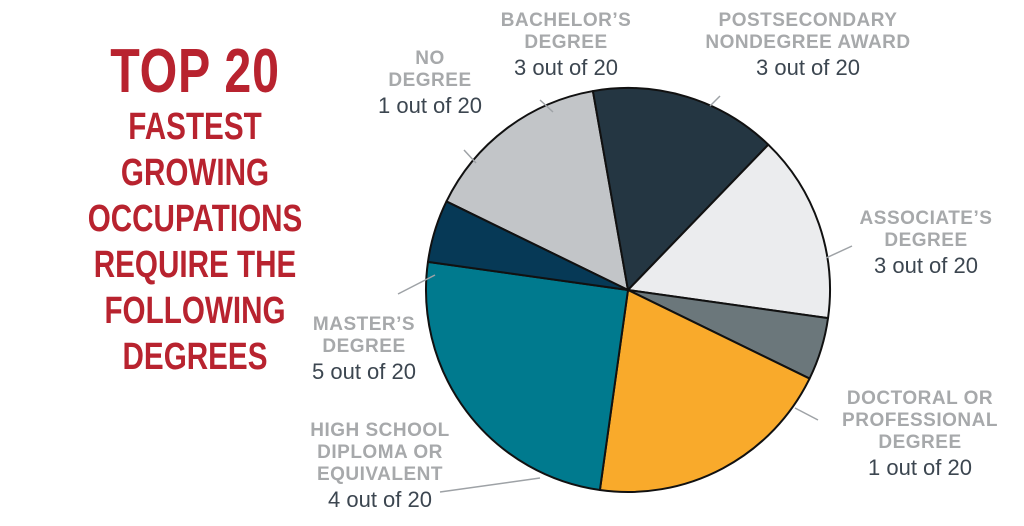  Describe the element at coordinates (808, 20) in the screenshot. I see `slice-label-name: POSTSECONDARY` at that location.